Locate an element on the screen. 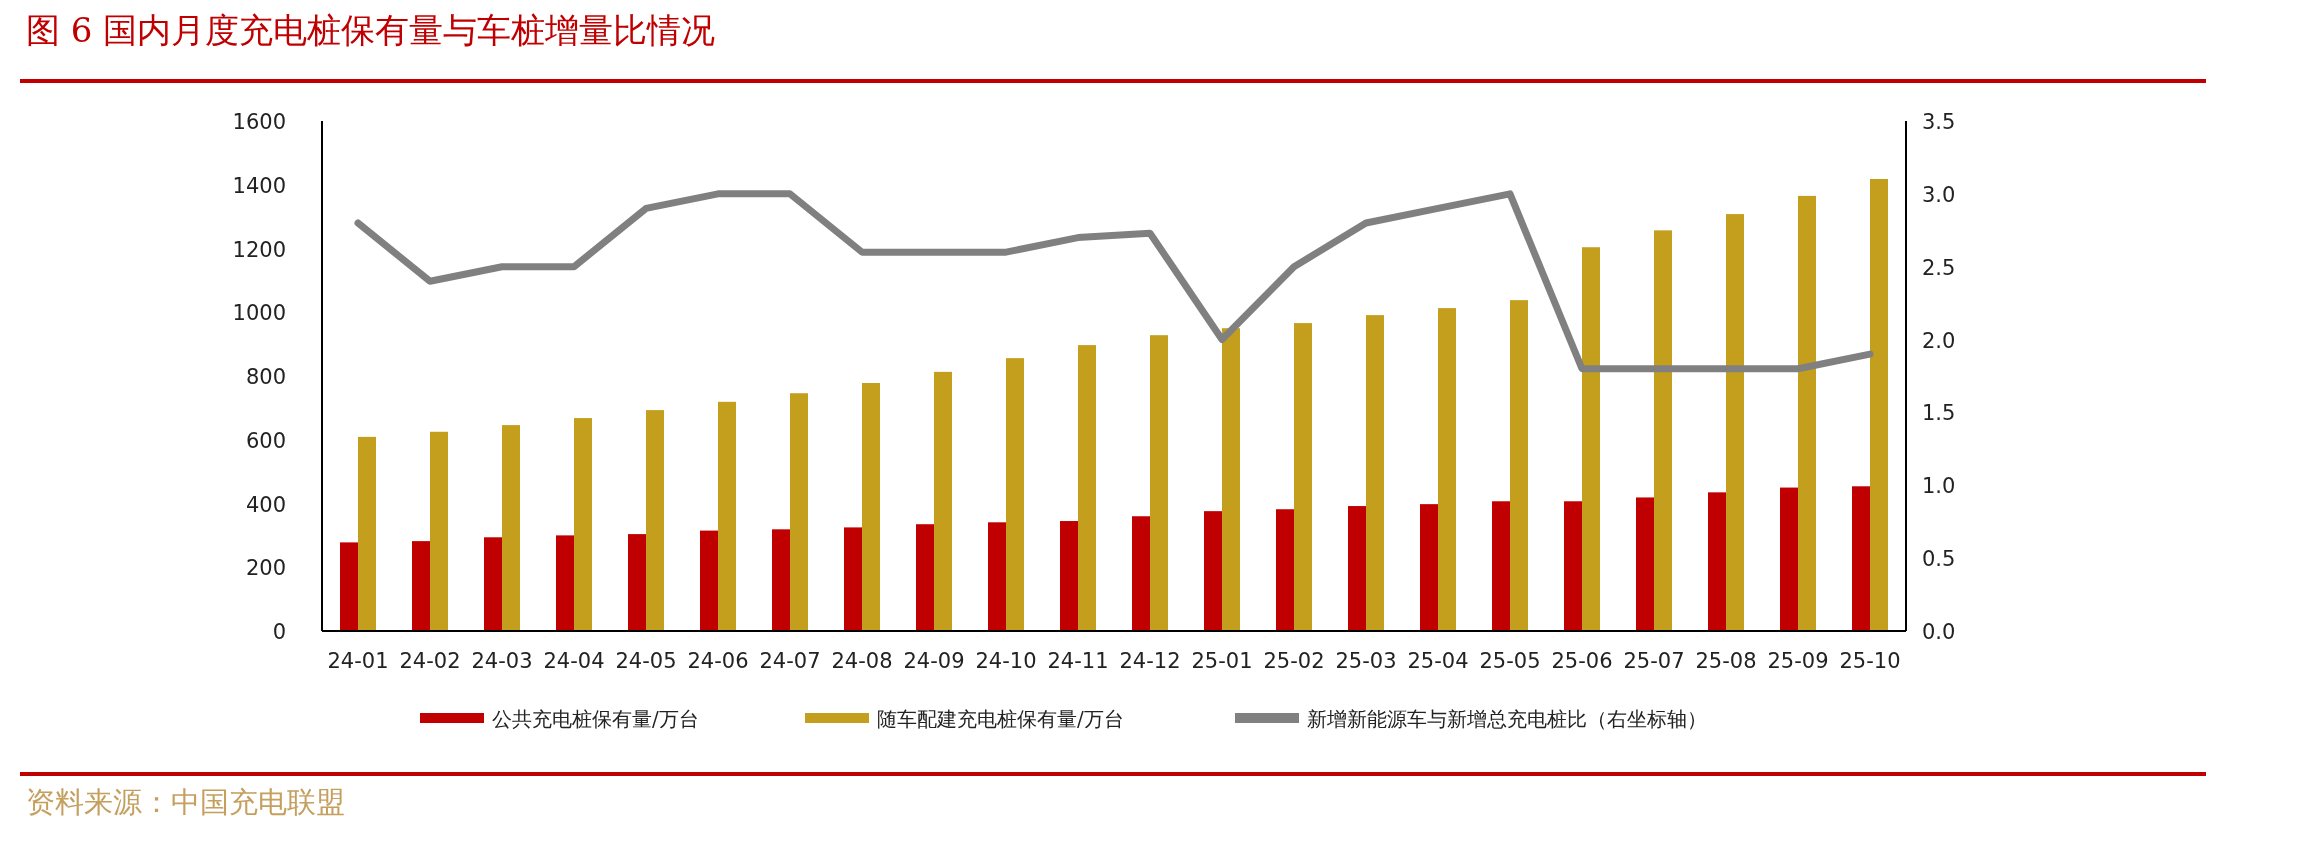 This screenshot has width=2306, height=841. x-tick-label: 24-09 is located at coordinates (934, 661).